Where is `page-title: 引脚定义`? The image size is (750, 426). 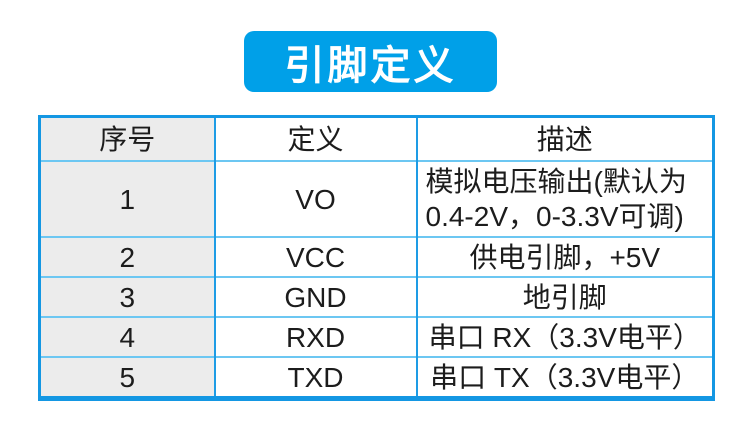 page-title: 引脚定义 is located at coordinates (370, 61).